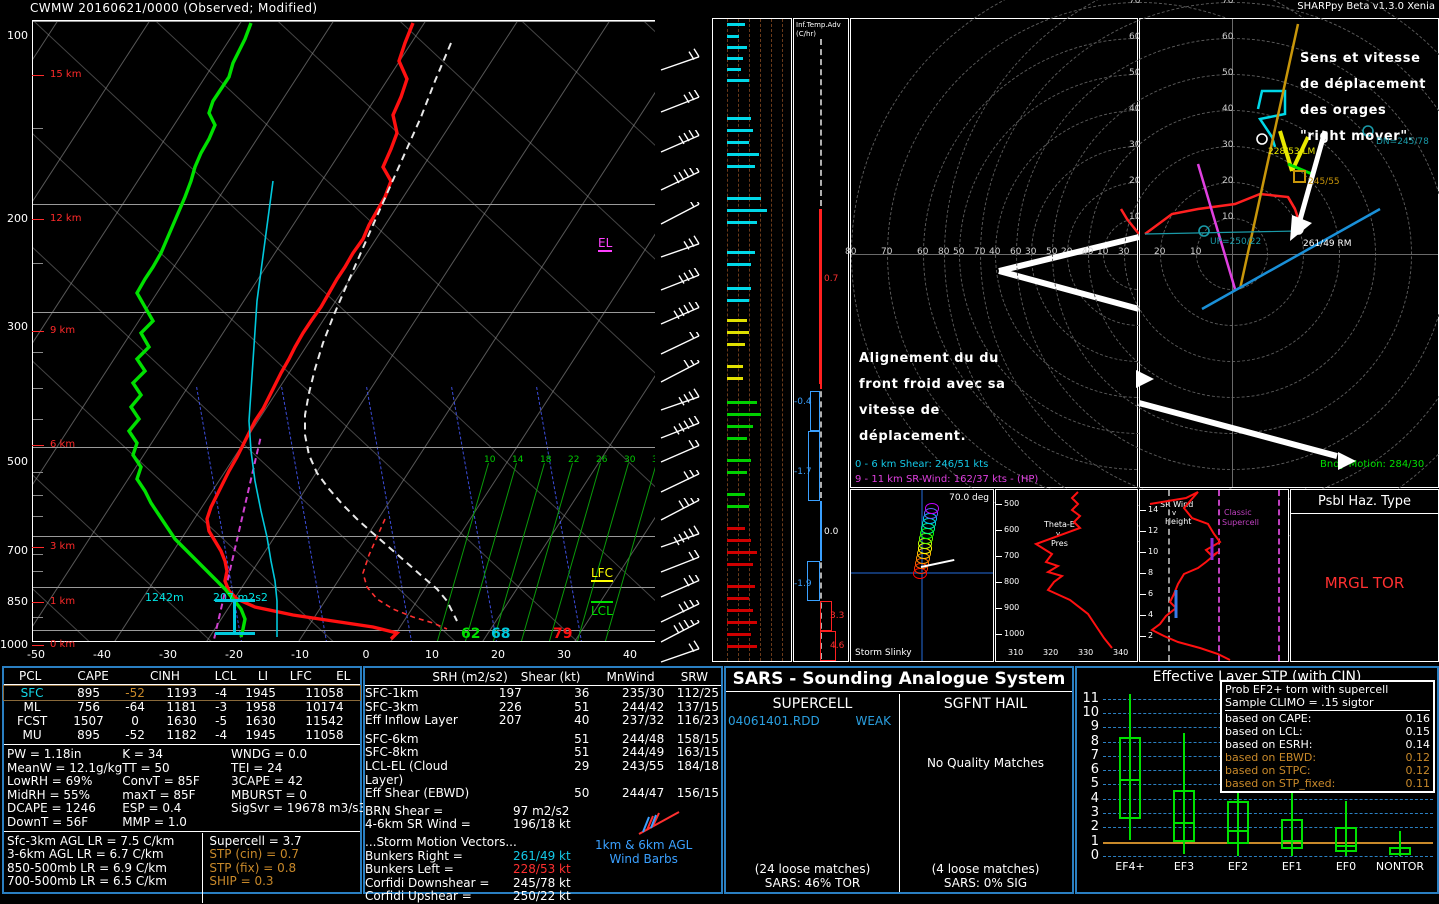 This screenshot has height=904, width=1439. I want to click on thermo-table-row: FCST 1507 0 1630 -5 1630 11542, so click(182, 721).